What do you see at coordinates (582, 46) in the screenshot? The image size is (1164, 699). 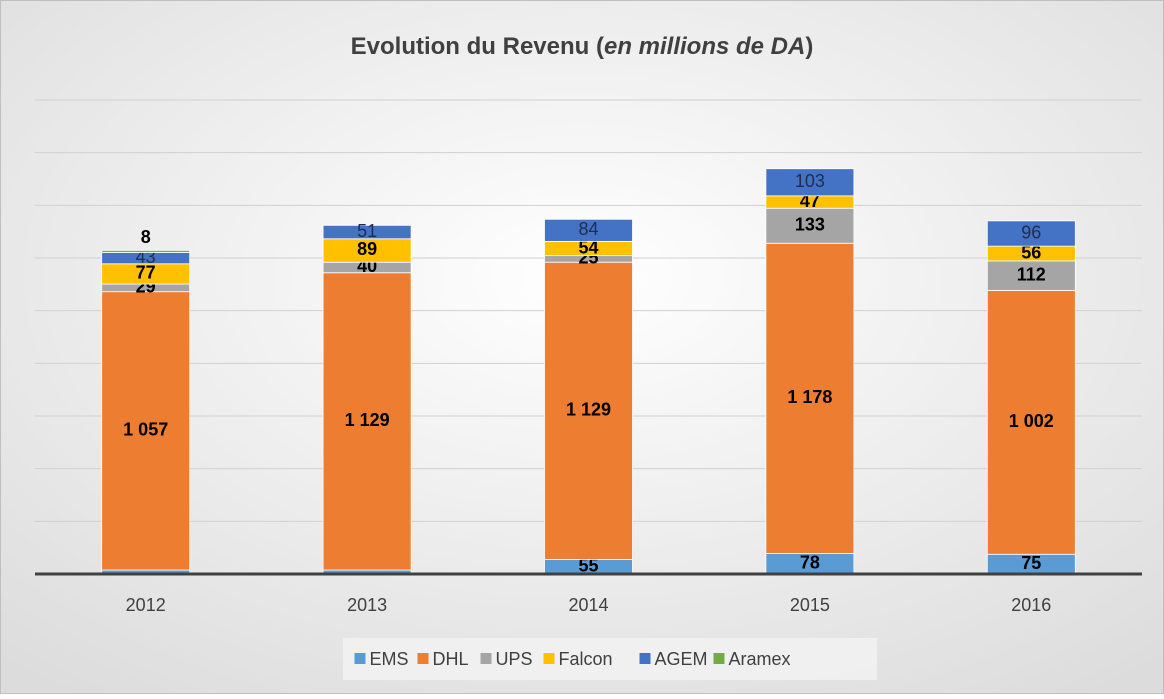 I see `chart-title: Evolution du Revenu (en millions de DA)` at bounding box center [582, 46].